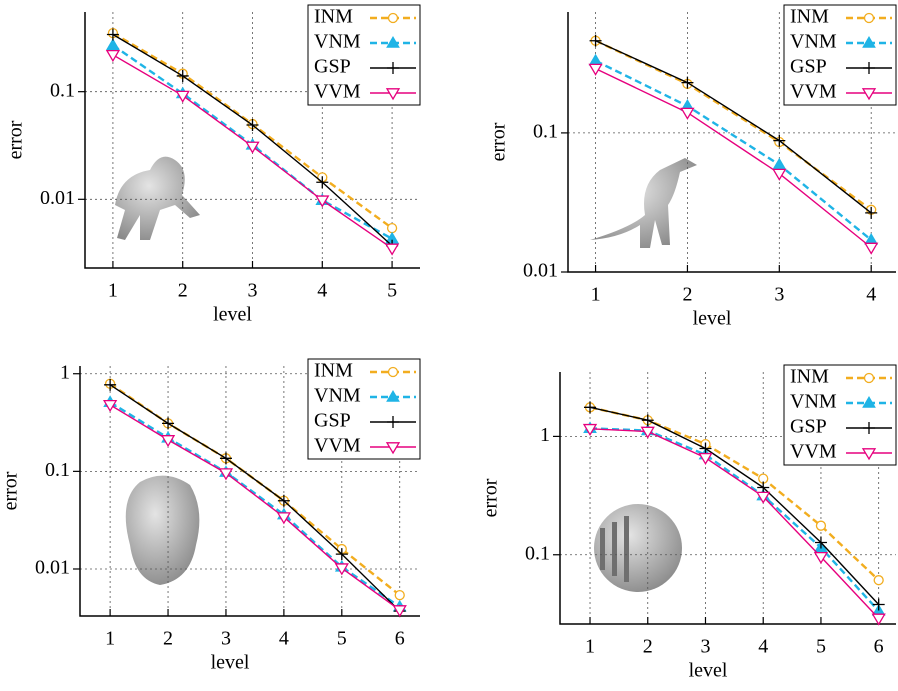 The height and width of the screenshot is (691, 898). What do you see at coordinates (813, 452) in the screenshot?
I see `legend-label: VVM` at bounding box center [813, 452].